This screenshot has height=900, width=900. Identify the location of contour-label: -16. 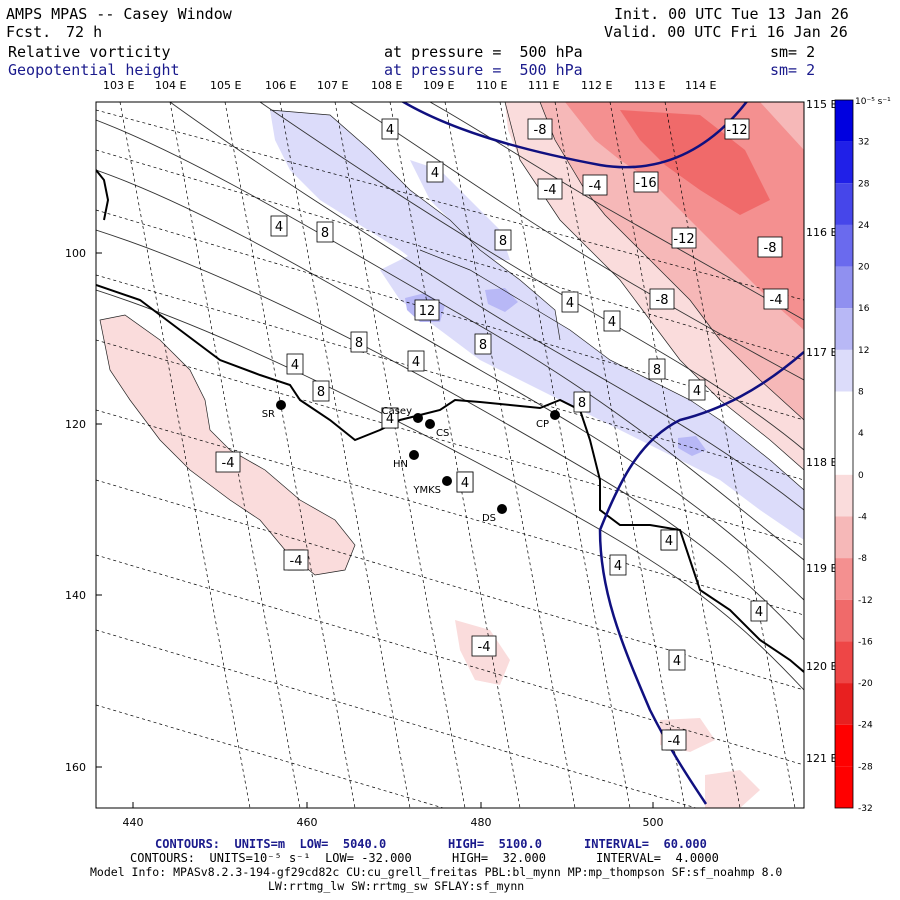
(645, 183).